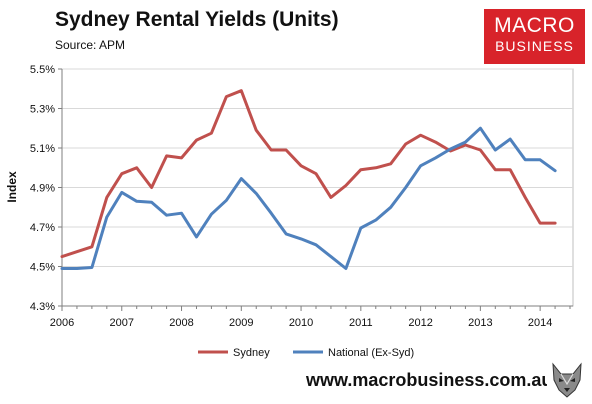  I want to click on legend-label: Sydney, so click(251, 353).